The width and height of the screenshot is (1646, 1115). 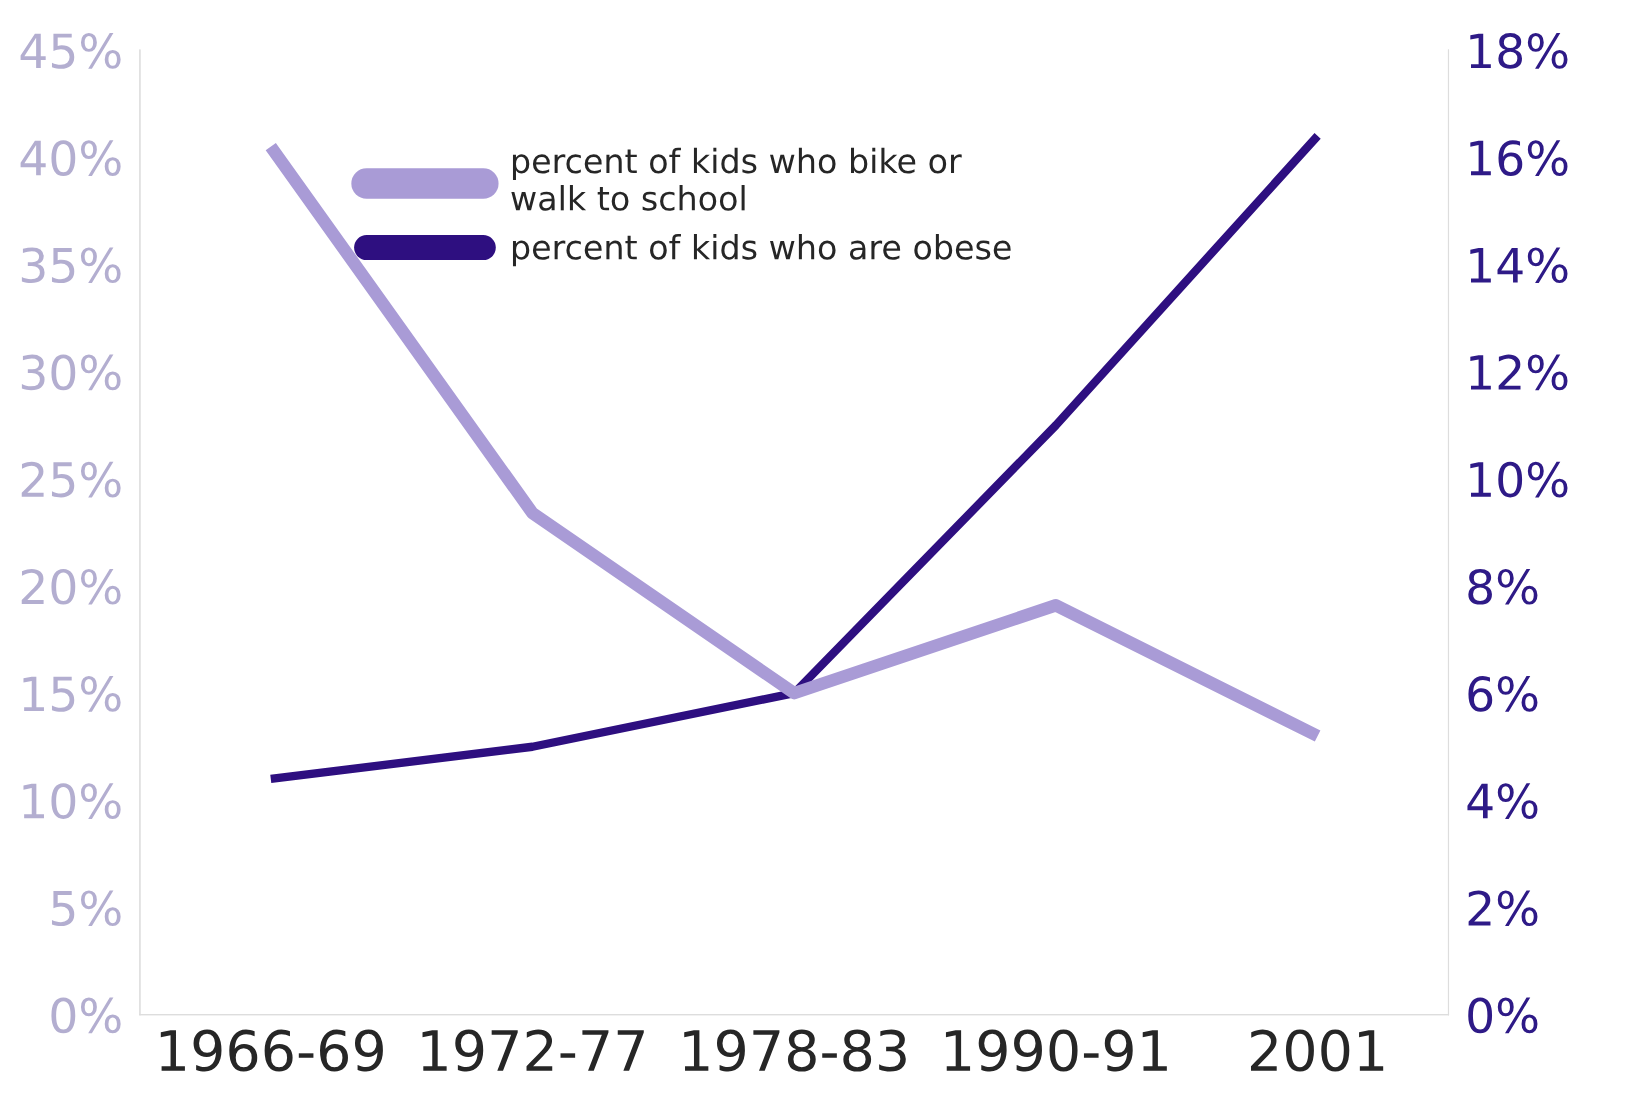 What do you see at coordinates (1519, 51) in the screenshot?
I see `y2-tick-label: 18%` at bounding box center [1519, 51].